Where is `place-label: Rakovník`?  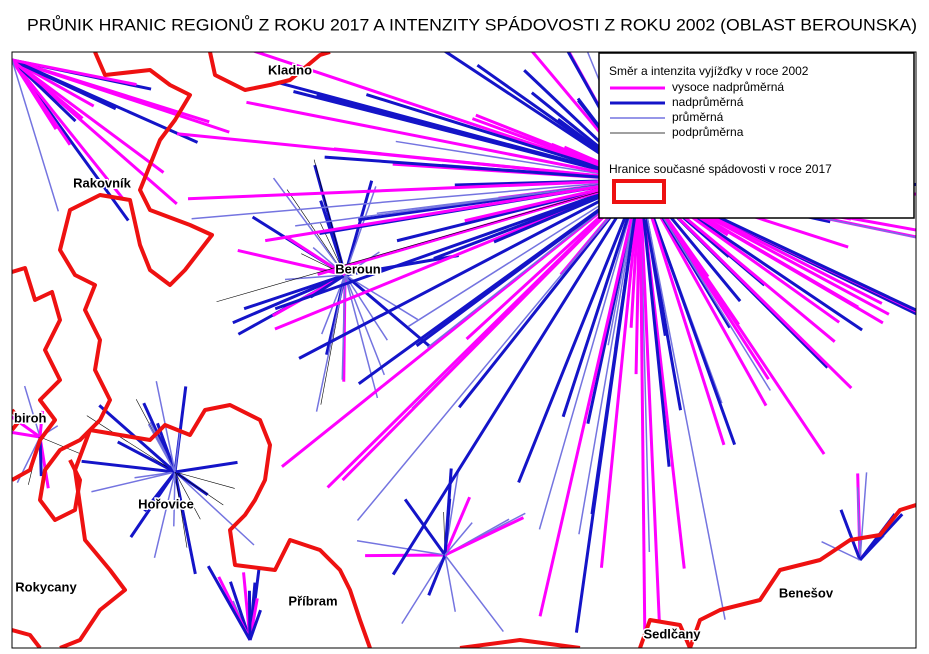
place-label: Rakovník is located at coordinates (102, 182).